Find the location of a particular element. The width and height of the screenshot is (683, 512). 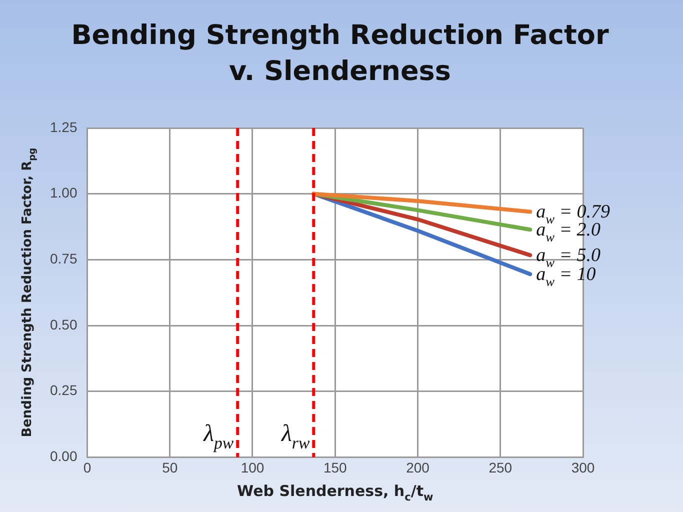

y-tick-label: 1.00 is located at coordinates (64, 192).